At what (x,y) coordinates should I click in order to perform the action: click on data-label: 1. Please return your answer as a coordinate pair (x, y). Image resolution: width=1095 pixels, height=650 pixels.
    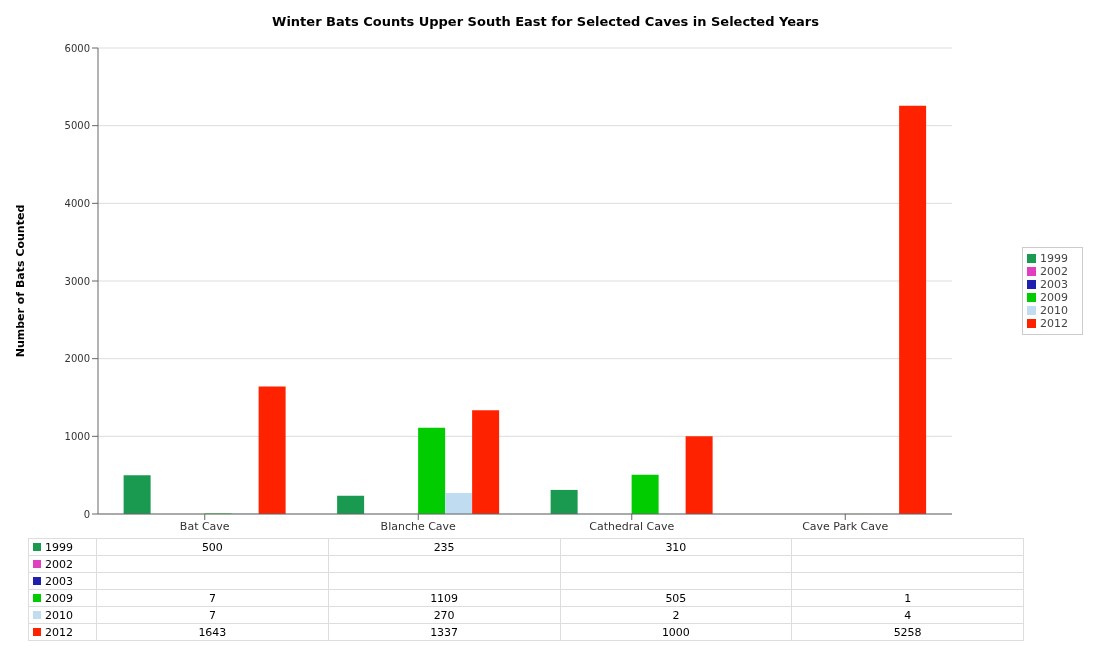
    Looking at the image, I should click on (907, 598).